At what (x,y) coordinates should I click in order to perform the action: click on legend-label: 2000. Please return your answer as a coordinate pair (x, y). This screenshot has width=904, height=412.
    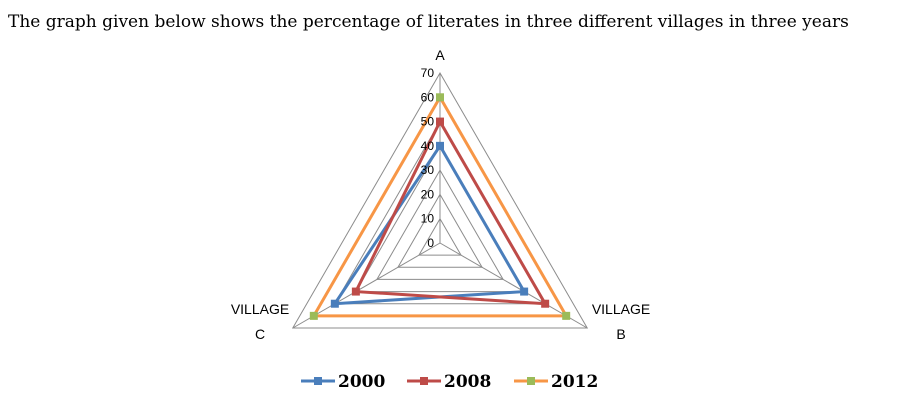
    Looking at the image, I should click on (361, 382).